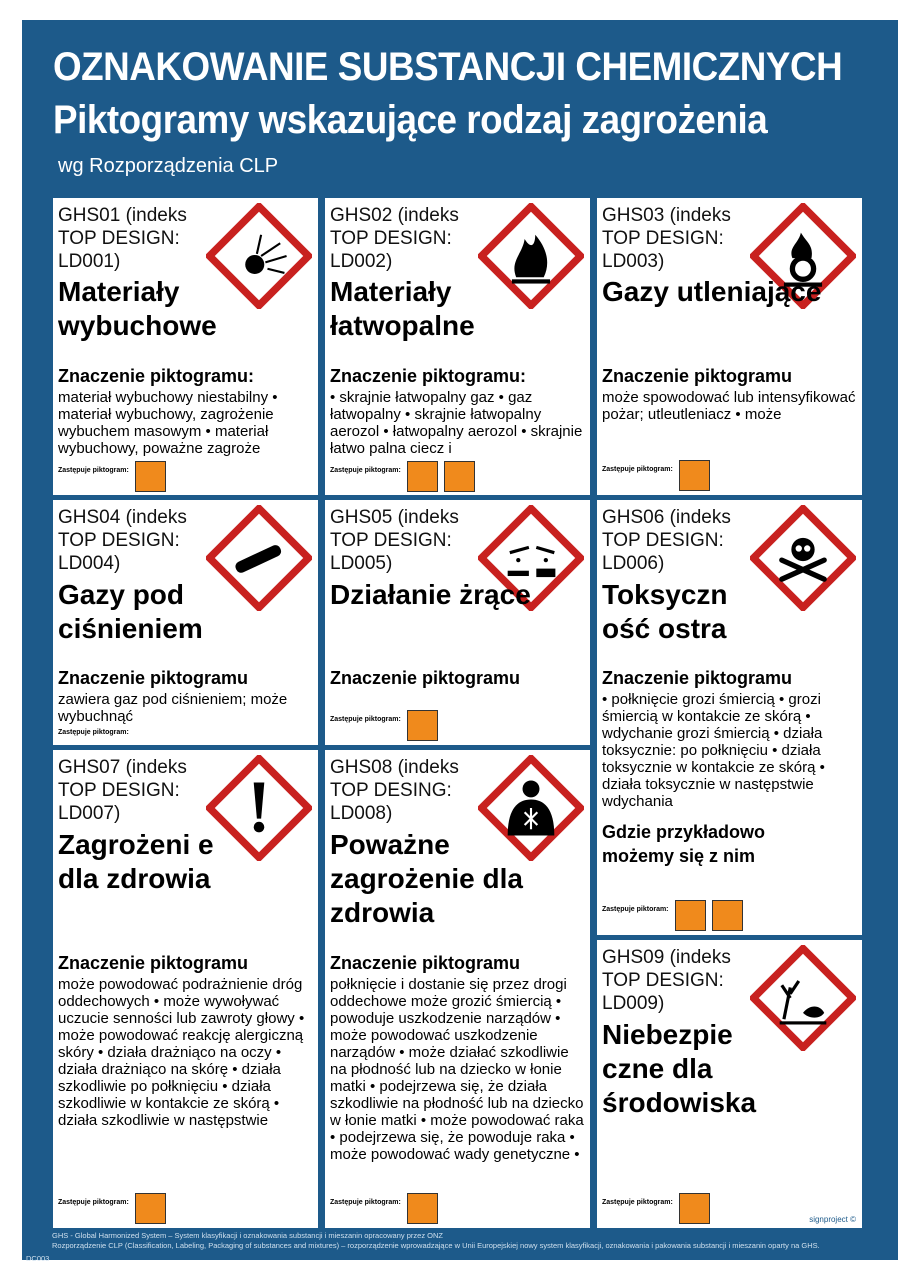 The image size is (916, 1279). I want to click on old-explosive-icon, so click(150, 476).